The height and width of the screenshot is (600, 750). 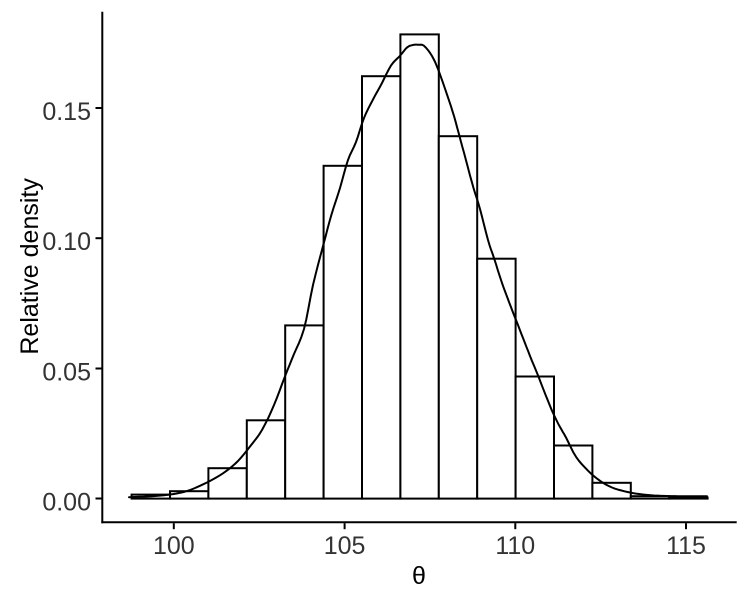 I want to click on svg-text: Relative density, so click(x=30, y=266).